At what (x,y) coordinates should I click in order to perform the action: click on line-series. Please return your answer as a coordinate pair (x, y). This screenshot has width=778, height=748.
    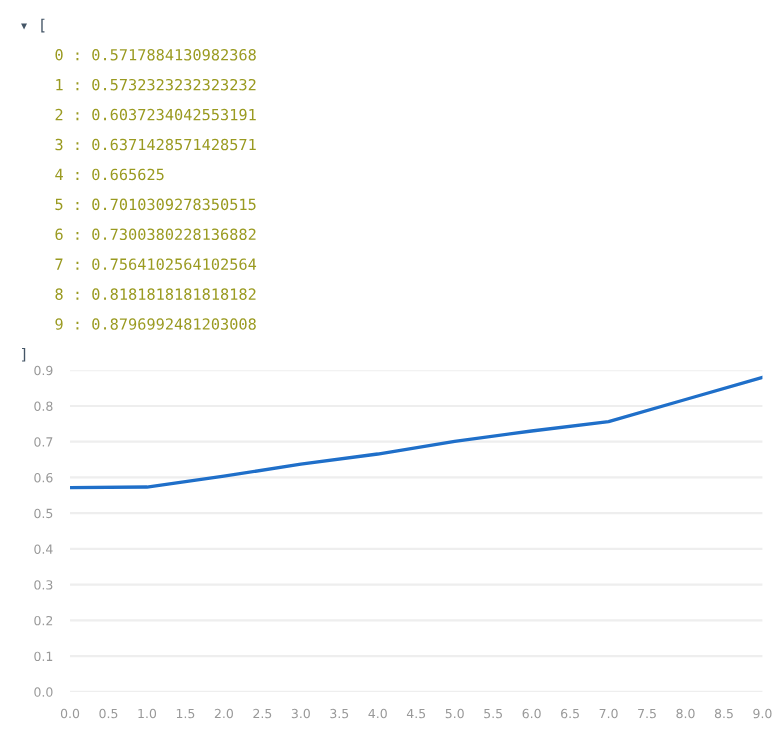
    Looking at the image, I should click on (416, 432).